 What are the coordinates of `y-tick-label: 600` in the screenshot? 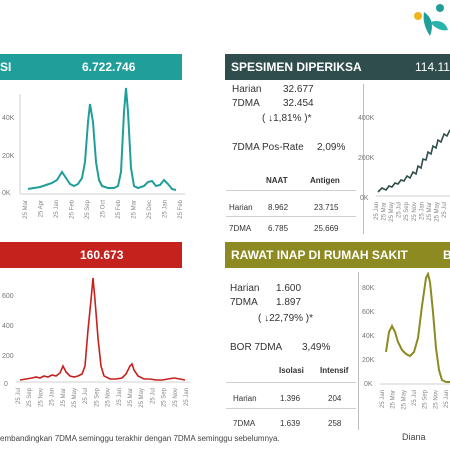 It's located at (8, 296).